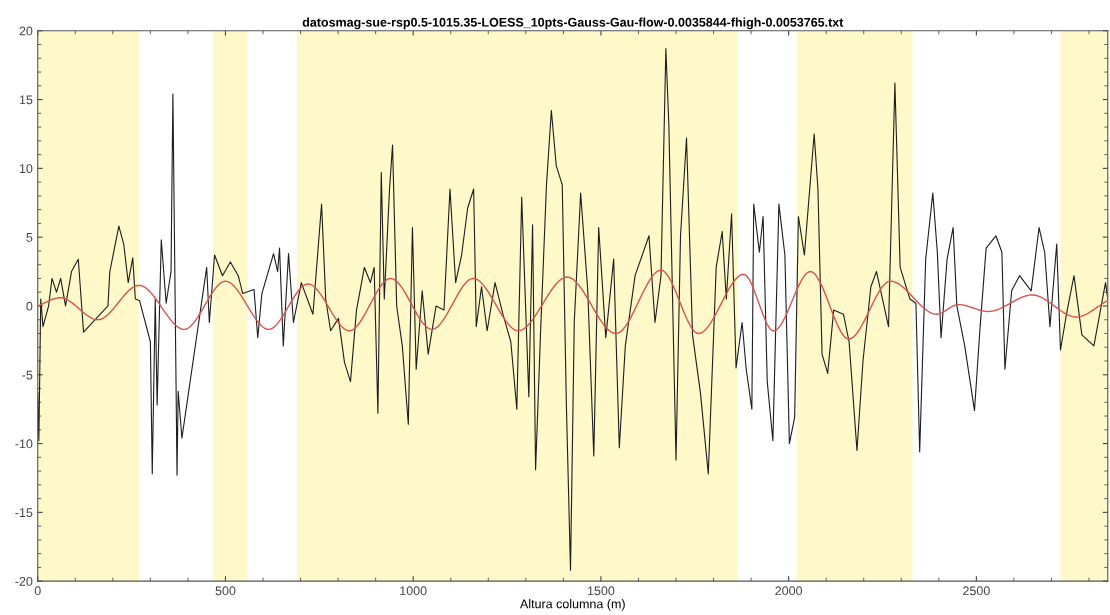 This screenshot has height=615, width=1110. Describe the element at coordinates (24, 581) in the screenshot. I see `y-tick-label: -20` at that location.